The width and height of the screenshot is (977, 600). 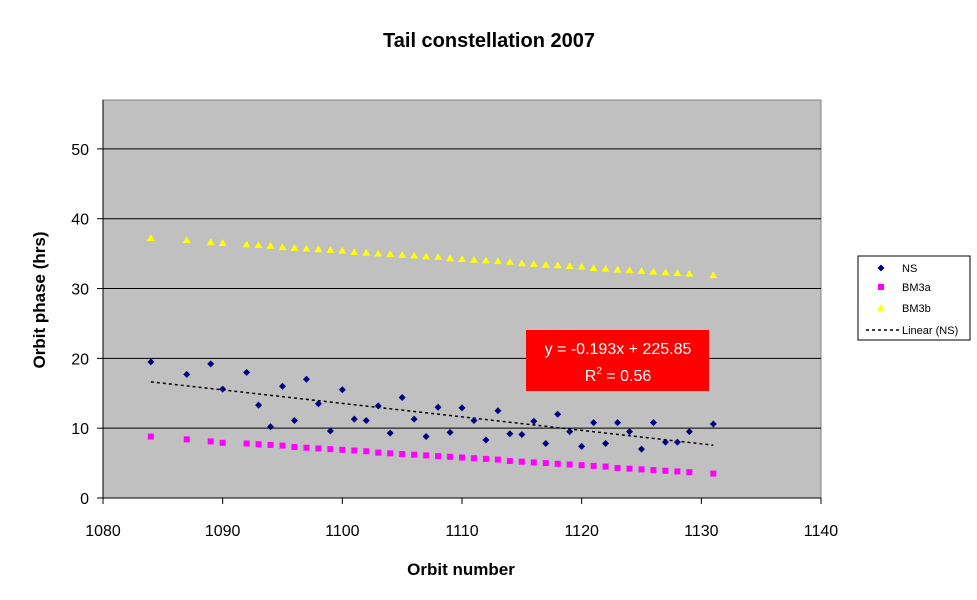 What do you see at coordinates (626, 376) in the screenshot?
I see `r-squared-value: = 0.56` at bounding box center [626, 376].